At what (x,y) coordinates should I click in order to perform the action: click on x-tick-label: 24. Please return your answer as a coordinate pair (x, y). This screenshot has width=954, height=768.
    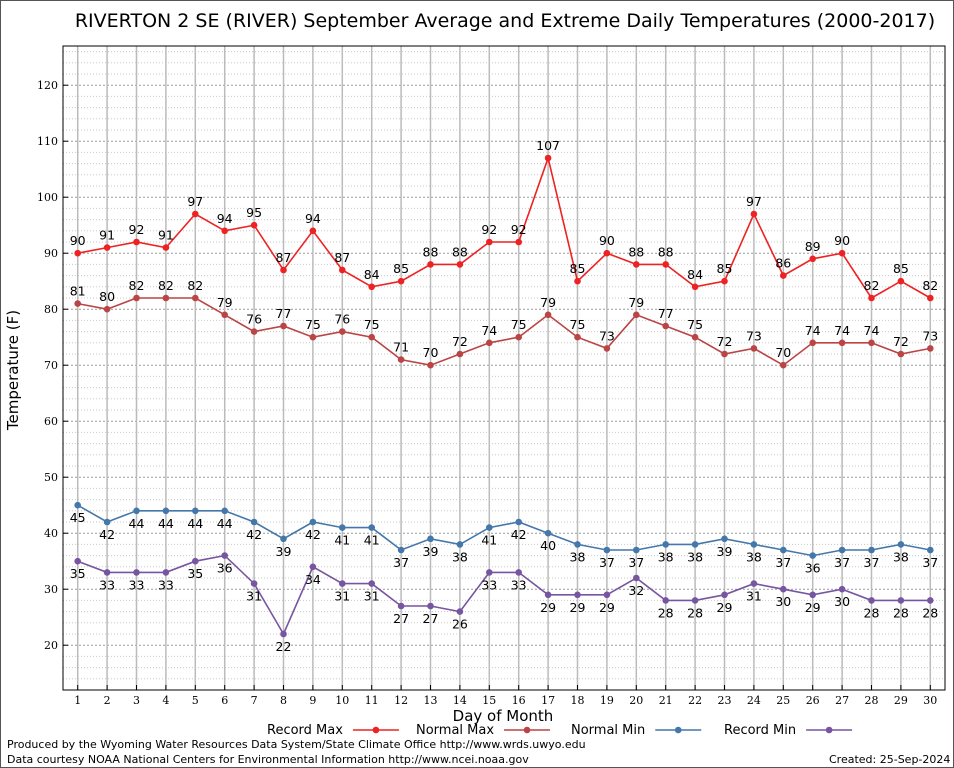
    Looking at the image, I should click on (754, 700).